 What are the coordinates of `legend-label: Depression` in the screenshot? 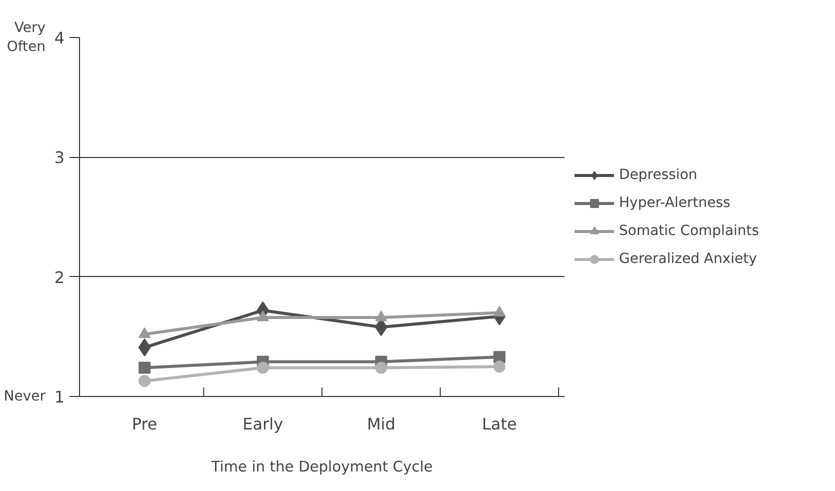 It's located at (658, 174).